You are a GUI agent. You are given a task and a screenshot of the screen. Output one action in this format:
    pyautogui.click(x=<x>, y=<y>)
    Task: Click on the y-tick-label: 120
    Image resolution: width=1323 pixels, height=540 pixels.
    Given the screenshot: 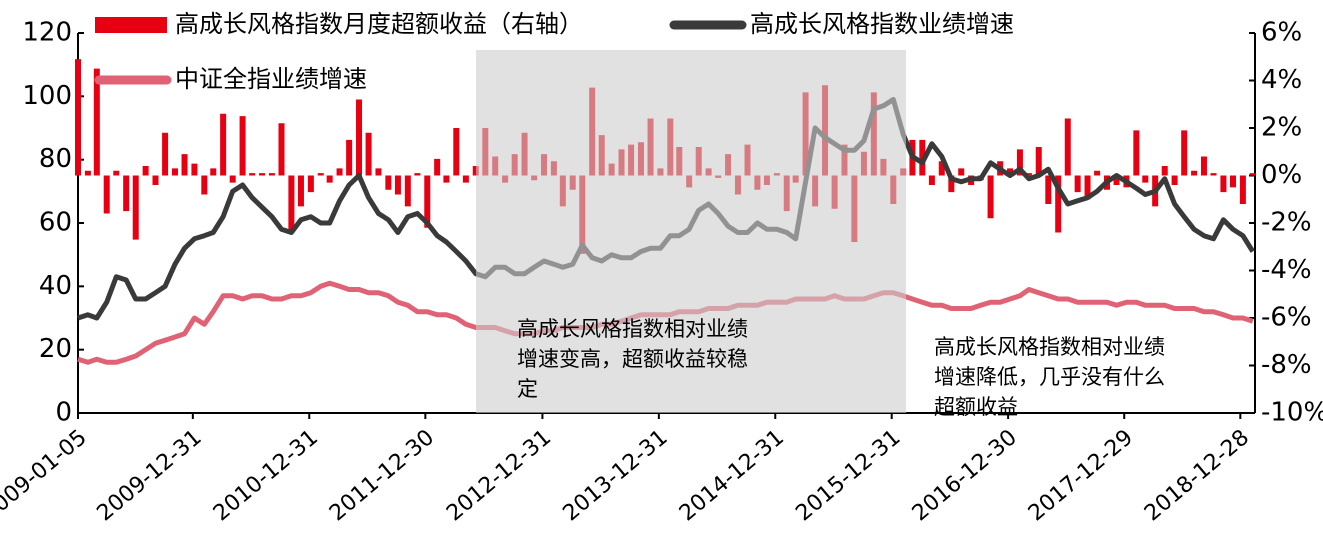 What is the action you would take?
    pyautogui.click(x=47, y=33)
    